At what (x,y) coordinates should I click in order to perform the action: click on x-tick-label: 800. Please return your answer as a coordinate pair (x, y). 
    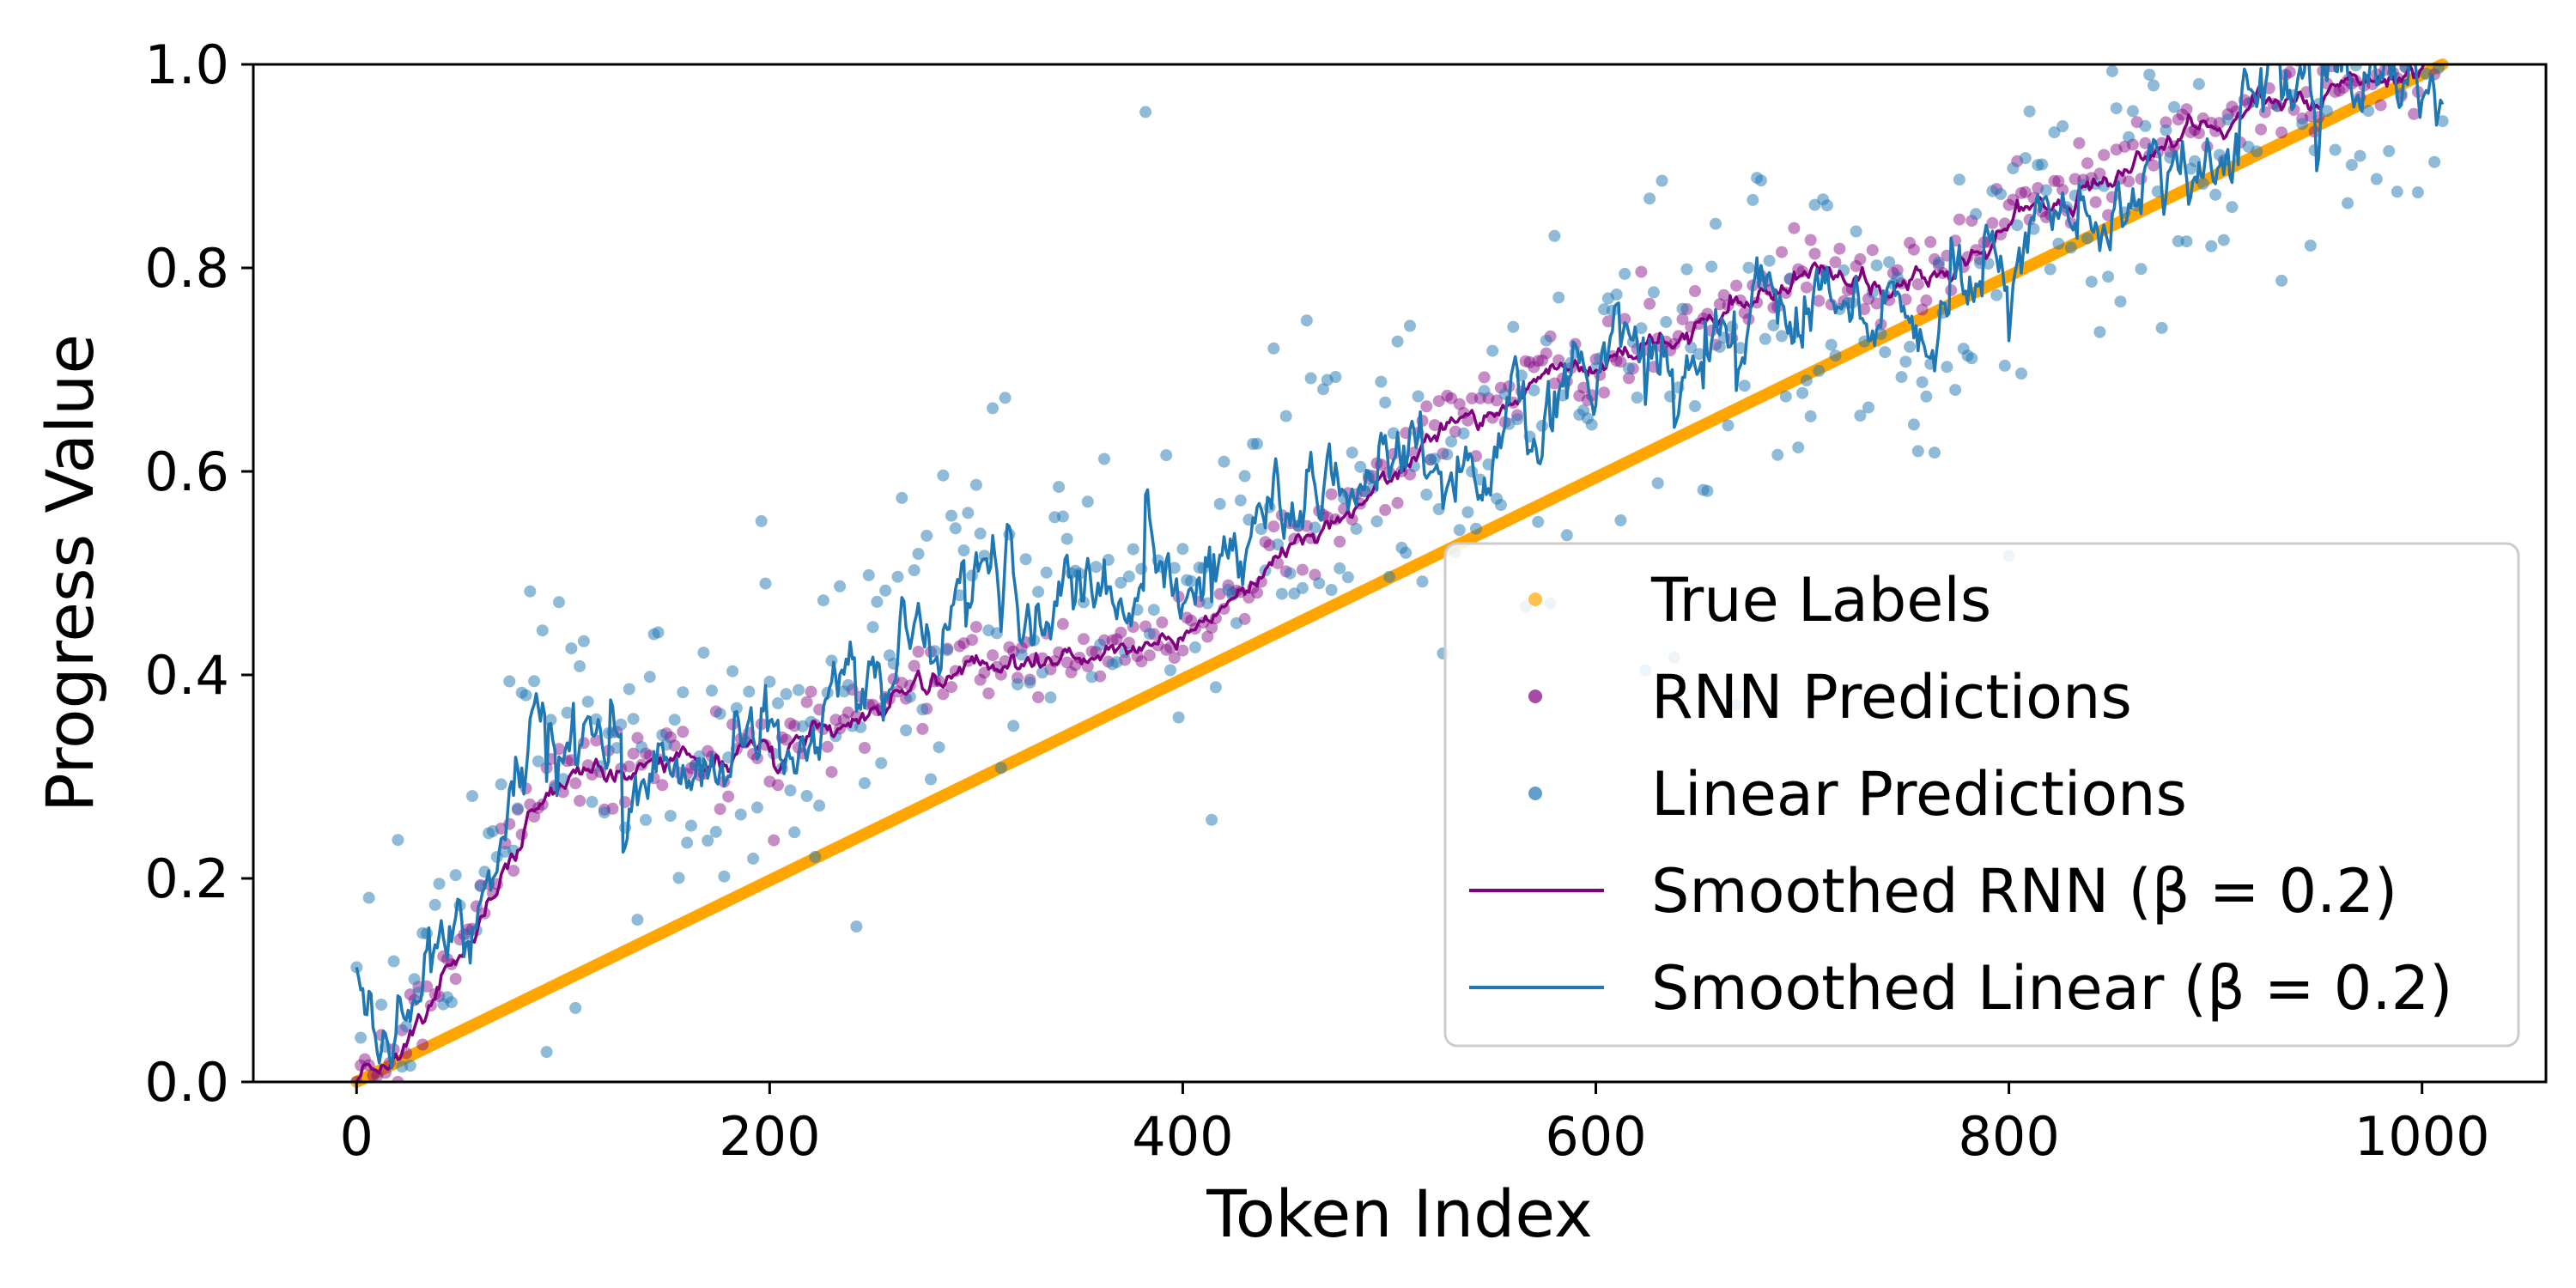
    Looking at the image, I should click on (2009, 1136).